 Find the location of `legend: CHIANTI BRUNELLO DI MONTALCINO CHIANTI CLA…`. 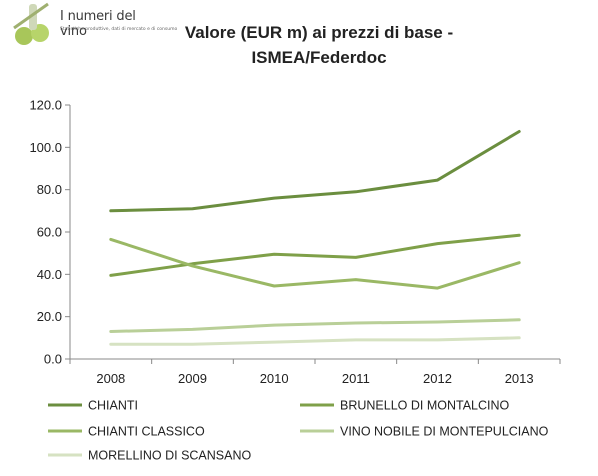

legend: CHIANTI BRUNELLO DI MONTALCINO CHIANTI CLA… is located at coordinates (298, 431).